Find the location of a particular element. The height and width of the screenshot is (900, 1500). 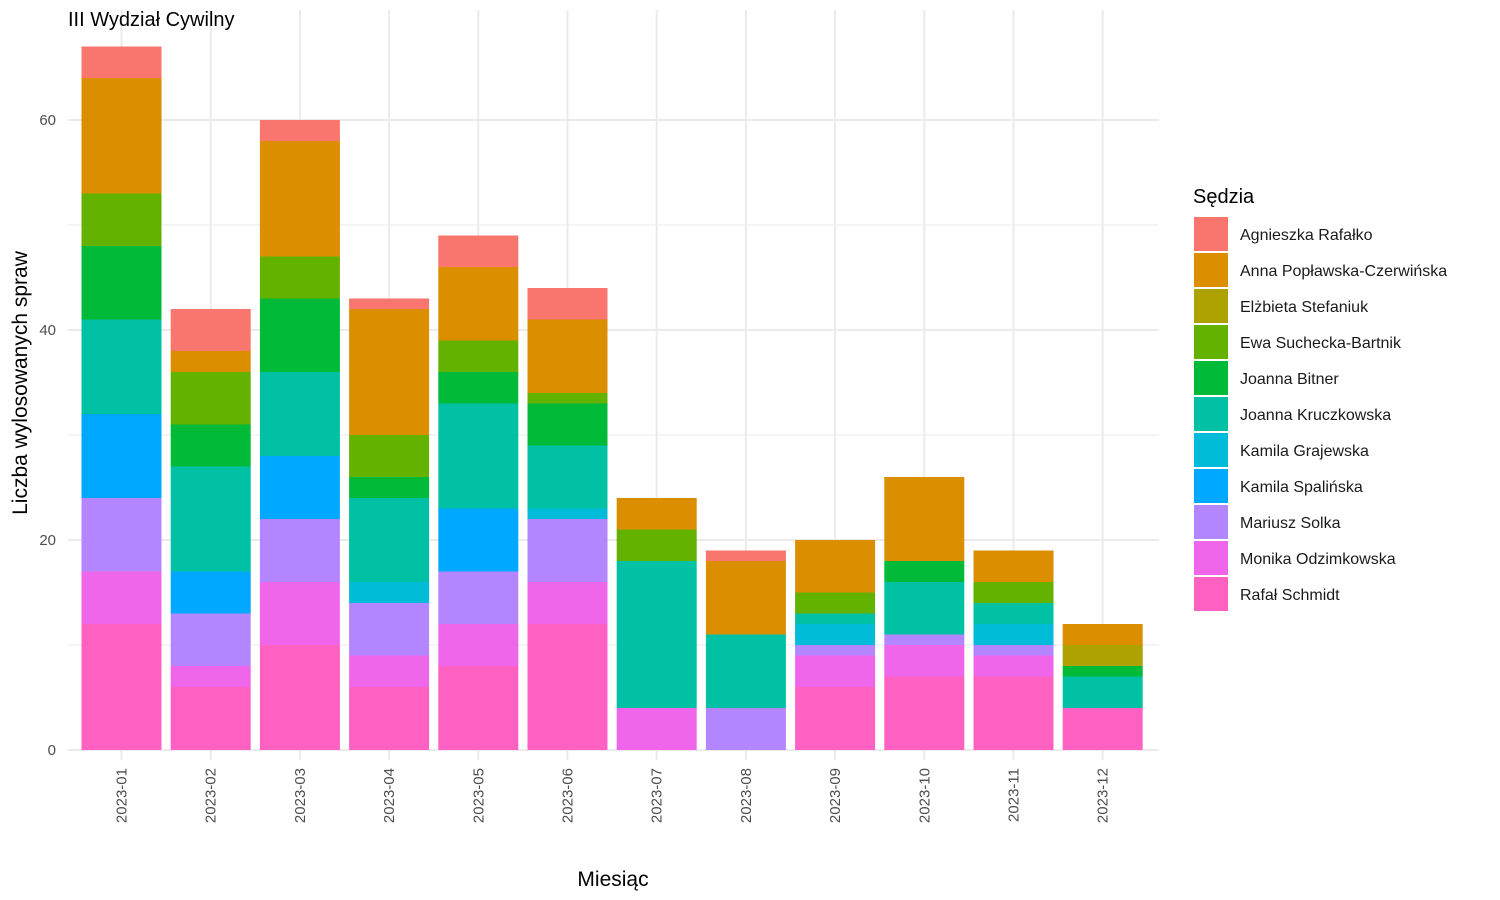

x-tick-label: 2023-01 is located at coordinates (122, 795).